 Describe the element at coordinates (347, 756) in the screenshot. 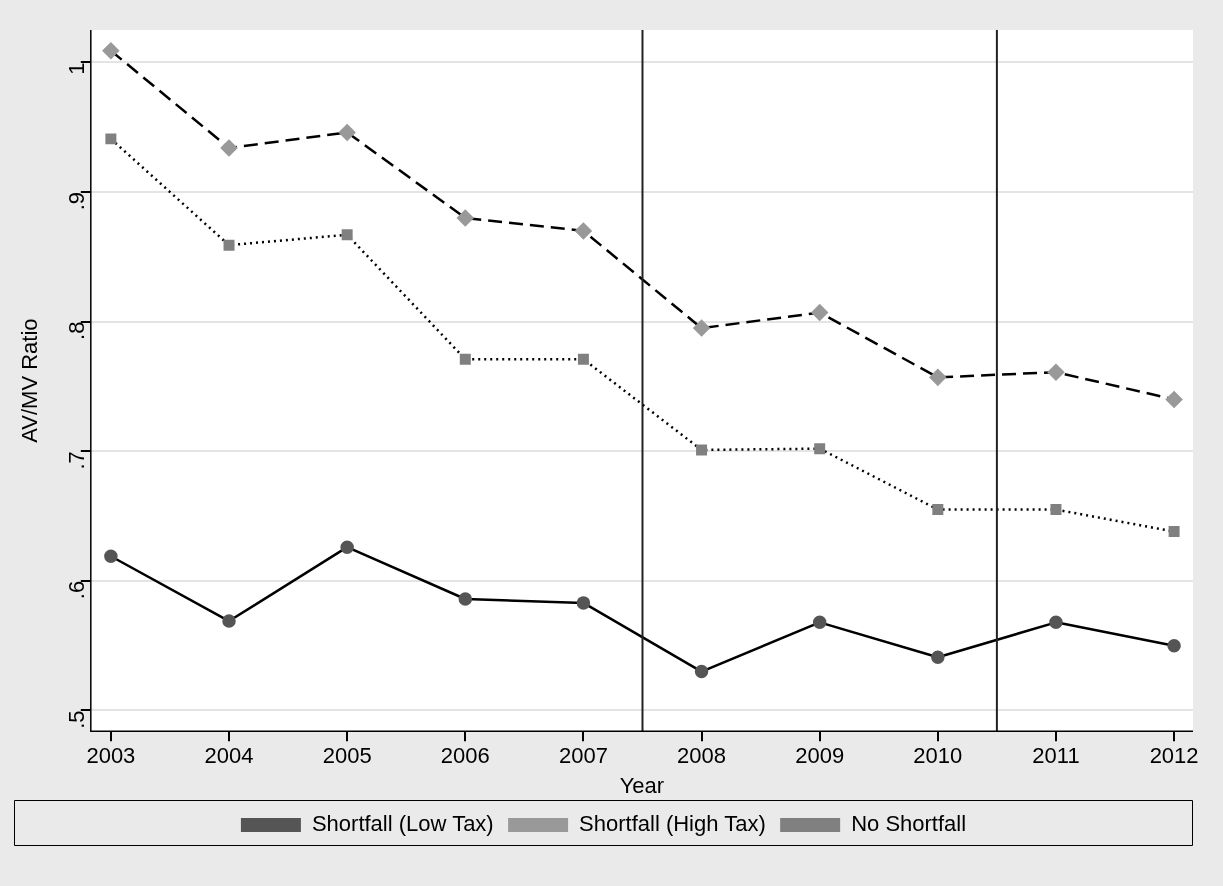

I see `x-tick-label: 2005` at that location.